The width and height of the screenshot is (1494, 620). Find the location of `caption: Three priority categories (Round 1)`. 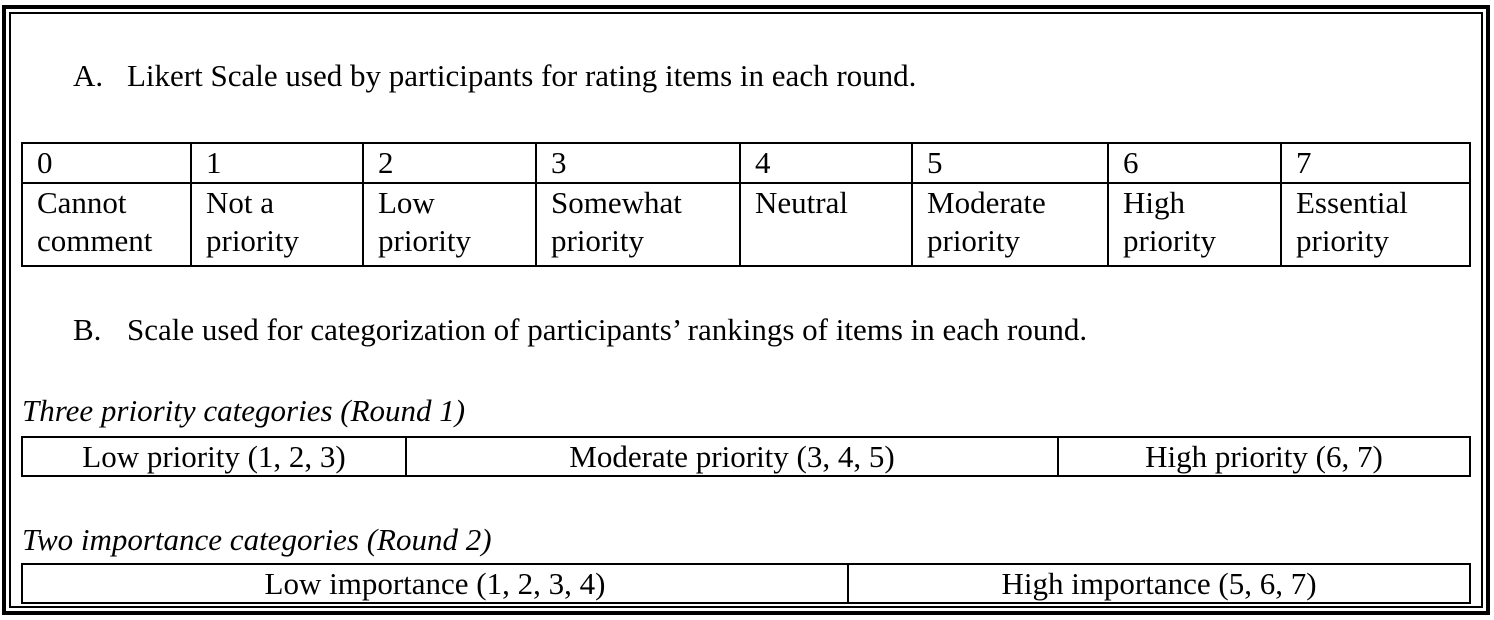

caption: Three priority categories (Round 1) is located at coordinates (244, 410).